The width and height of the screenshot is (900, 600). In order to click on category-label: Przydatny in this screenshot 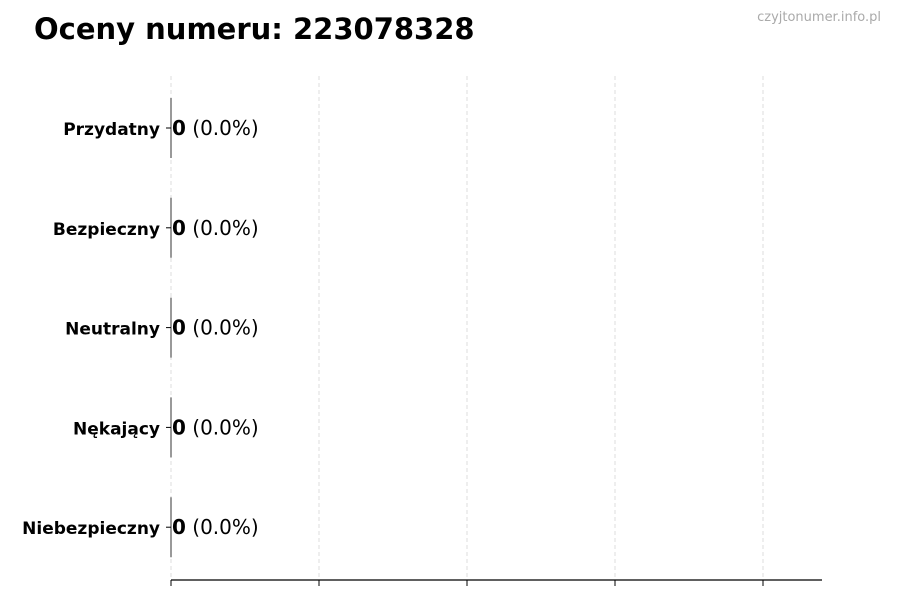, I will do `click(111, 130)`.